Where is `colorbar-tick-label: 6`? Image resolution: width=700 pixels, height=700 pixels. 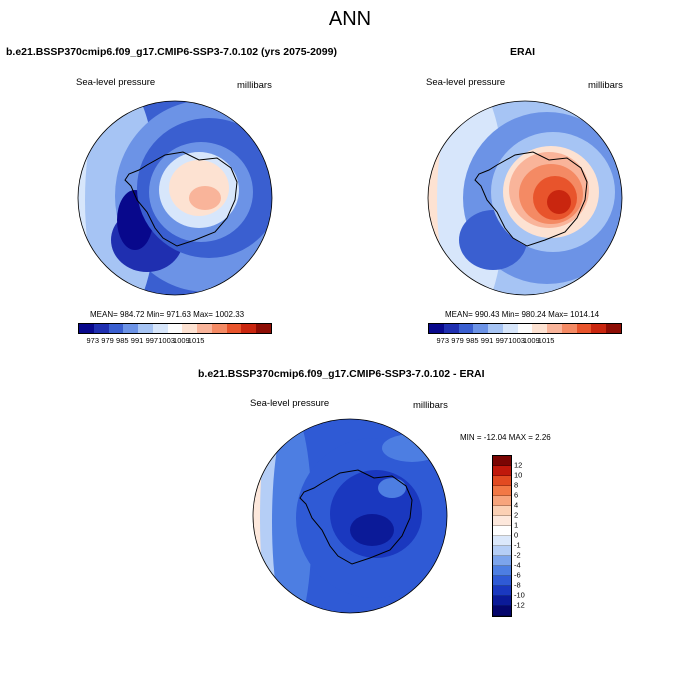
colorbar-tick-label: 6 is located at coordinates (516, 495).